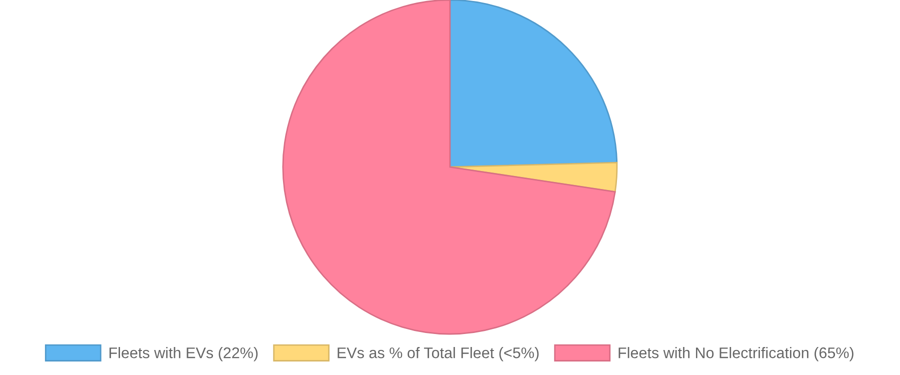 This screenshot has width=900, height=375. What do you see at coordinates (736, 354) in the screenshot?
I see `legend-label: Fleets with No Electrification (65%)` at bounding box center [736, 354].